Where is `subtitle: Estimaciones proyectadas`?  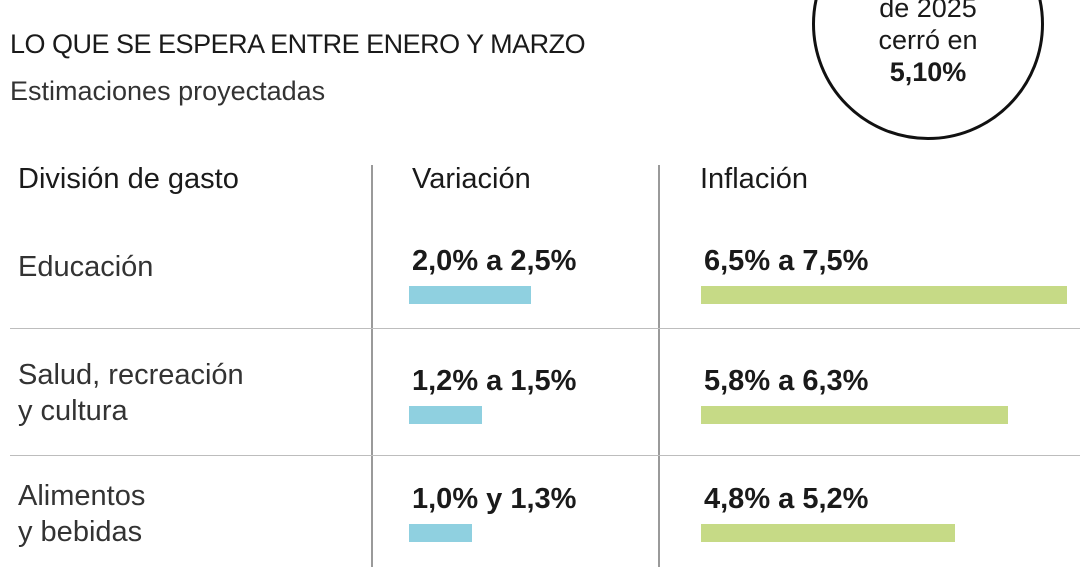 subtitle: Estimaciones proyectadas is located at coordinates (168, 91).